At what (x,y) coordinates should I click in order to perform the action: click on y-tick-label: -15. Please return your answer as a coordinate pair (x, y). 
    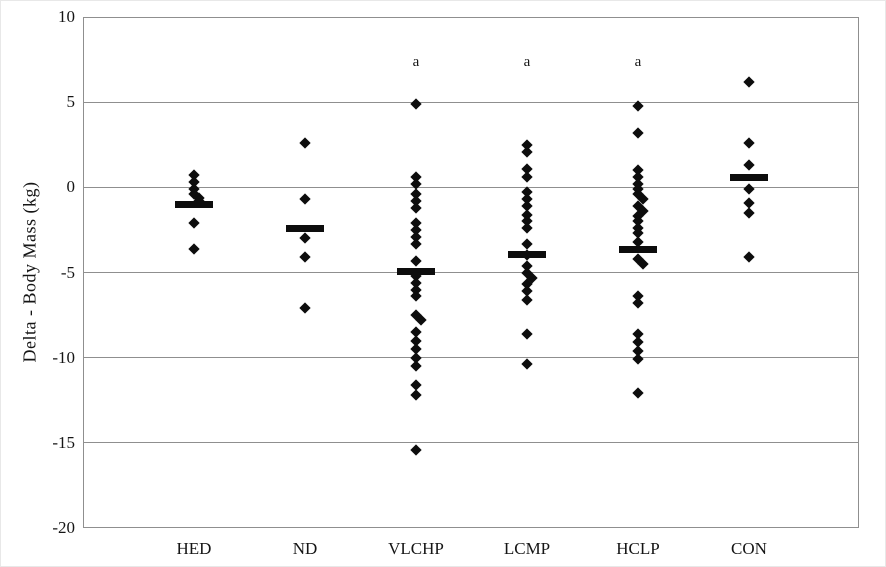
    Looking at the image, I should click on (63, 442).